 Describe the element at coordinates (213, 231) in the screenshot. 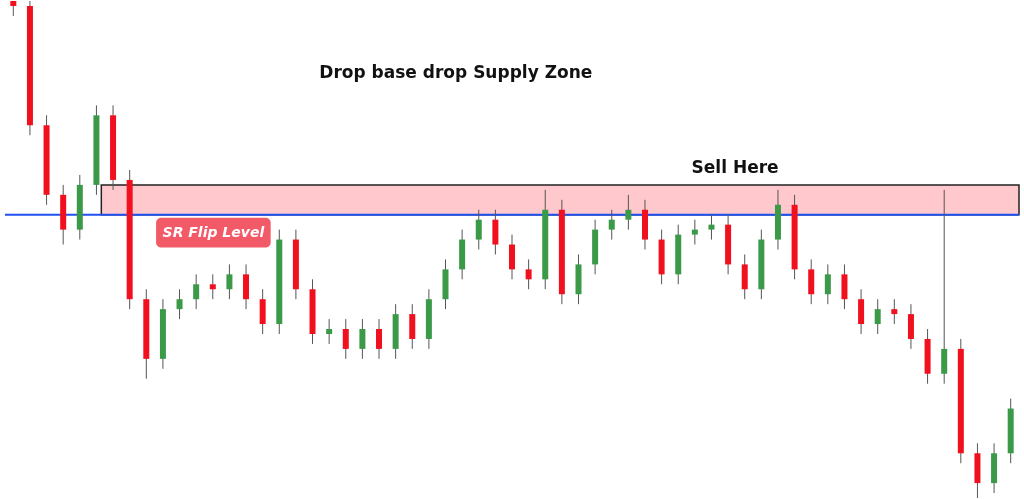

I see `ref-line-label: SR Flip Level` at that location.